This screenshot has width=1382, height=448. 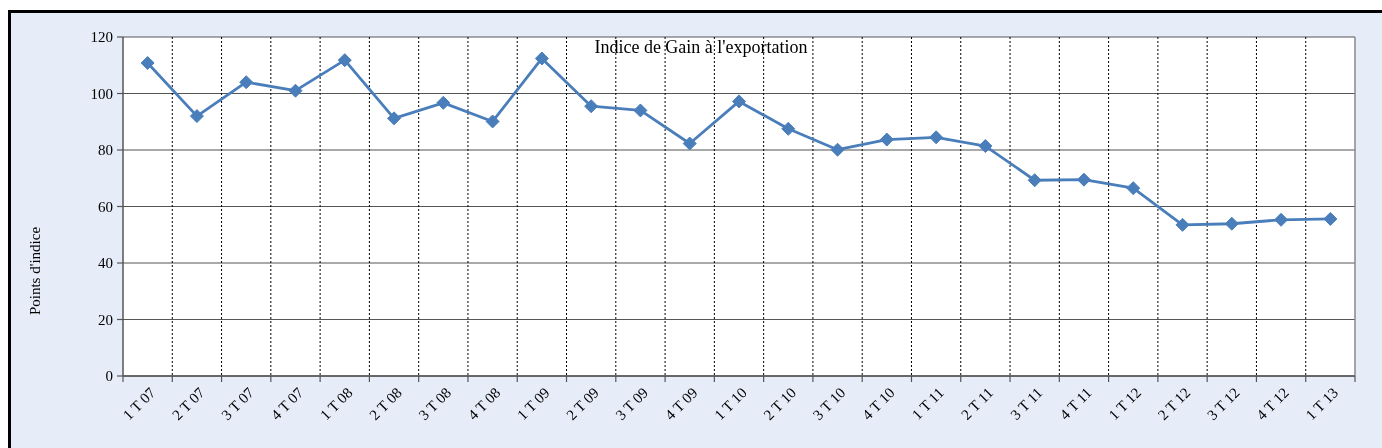 What do you see at coordinates (385, 404) in the screenshot?
I see `x-tick-label: 2 T 08` at bounding box center [385, 404].